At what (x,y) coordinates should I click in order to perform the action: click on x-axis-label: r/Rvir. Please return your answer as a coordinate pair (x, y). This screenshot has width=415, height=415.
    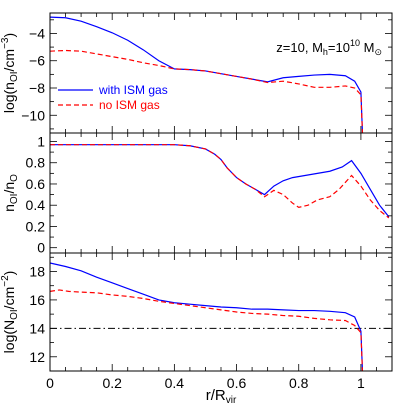
    Looking at the image, I should click on (221, 396).